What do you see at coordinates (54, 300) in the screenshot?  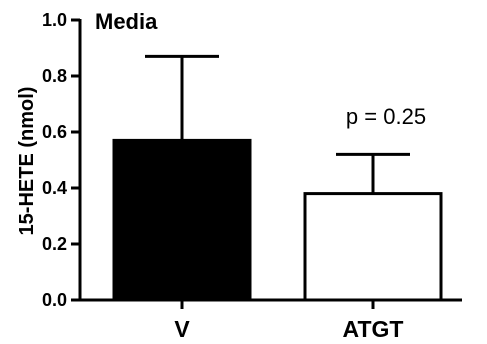 I see `y-tick-label-0: 0.0` at bounding box center [54, 300].